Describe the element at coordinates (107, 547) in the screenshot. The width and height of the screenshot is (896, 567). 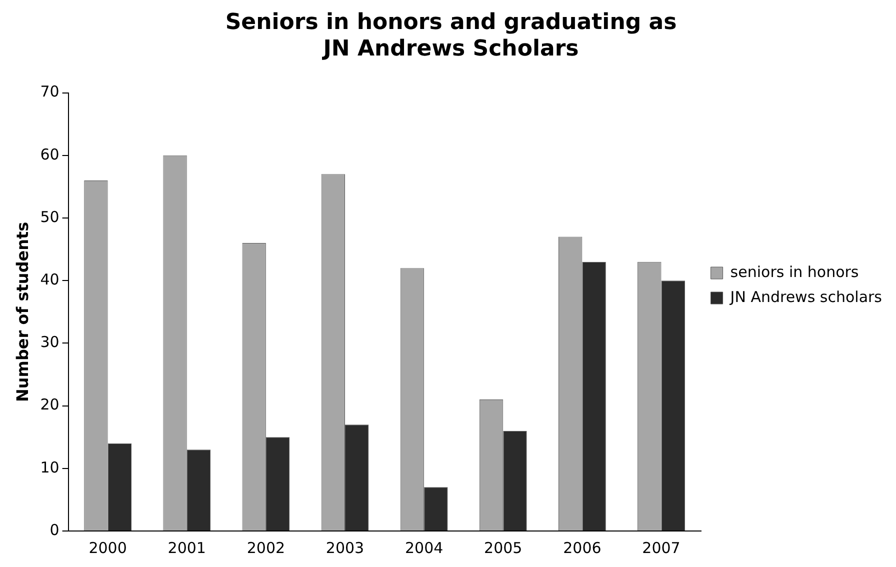
I see `x-tick-label: 2000` at that location.